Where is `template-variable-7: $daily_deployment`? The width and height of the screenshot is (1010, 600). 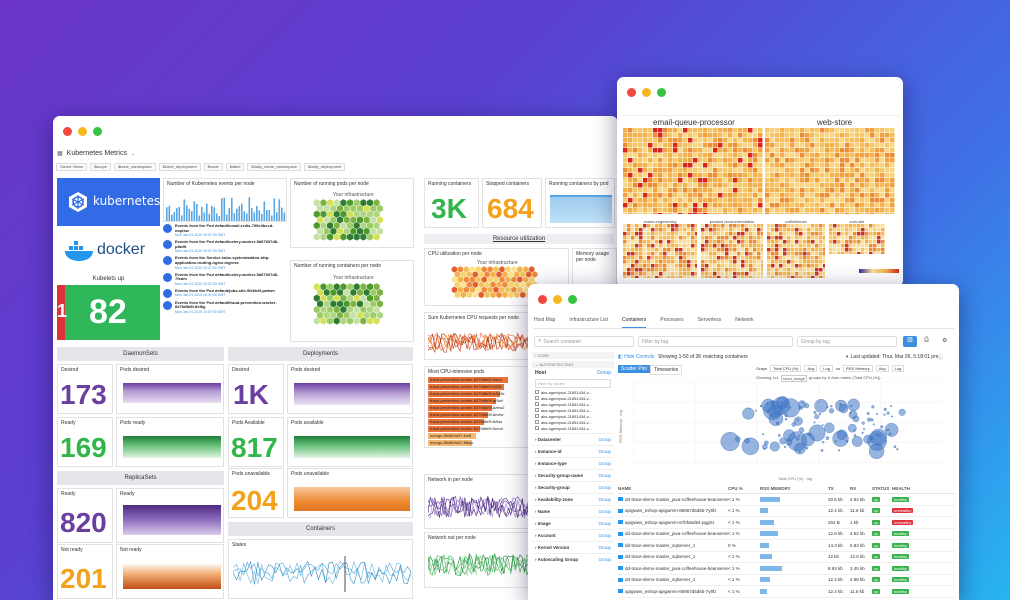
template-variable-7: $daily_deployment is located at coordinates (325, 167).